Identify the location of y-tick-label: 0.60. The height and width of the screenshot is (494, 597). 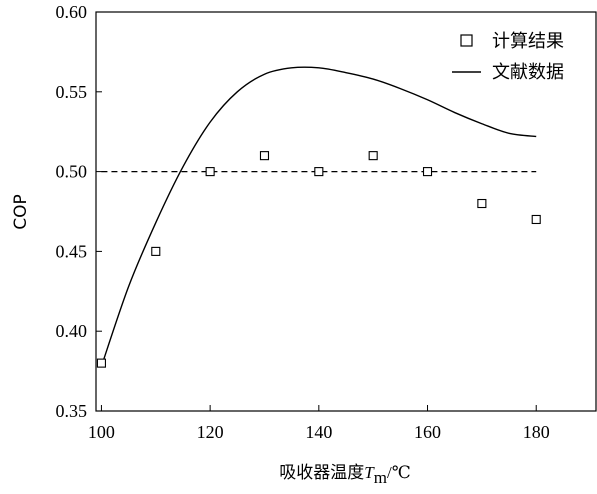
(72, 12).